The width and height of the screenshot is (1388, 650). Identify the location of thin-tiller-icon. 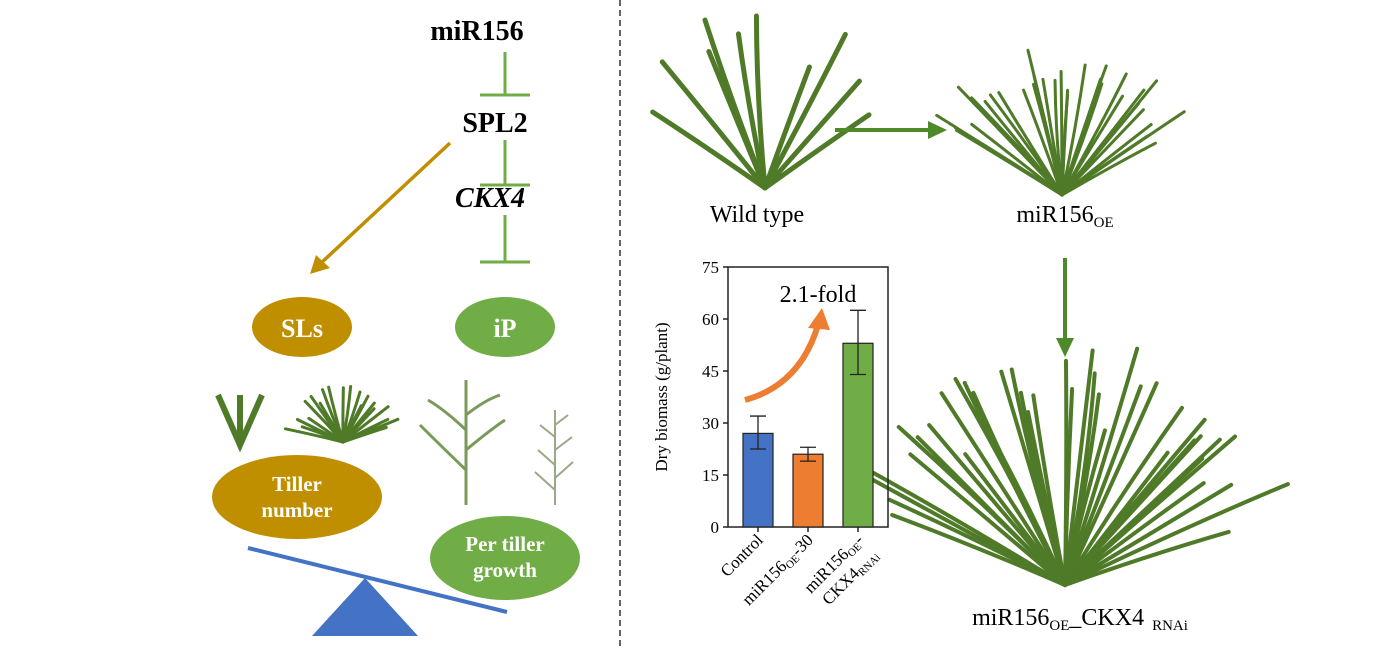
(554, 457).